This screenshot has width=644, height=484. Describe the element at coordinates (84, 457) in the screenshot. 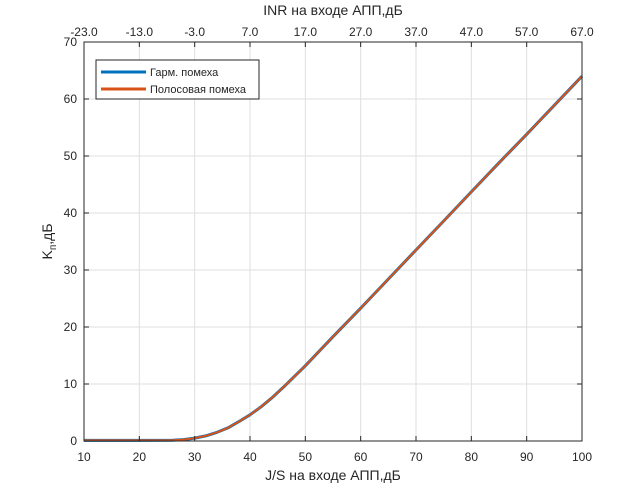

I see `x-tick-label: 10` at that location.